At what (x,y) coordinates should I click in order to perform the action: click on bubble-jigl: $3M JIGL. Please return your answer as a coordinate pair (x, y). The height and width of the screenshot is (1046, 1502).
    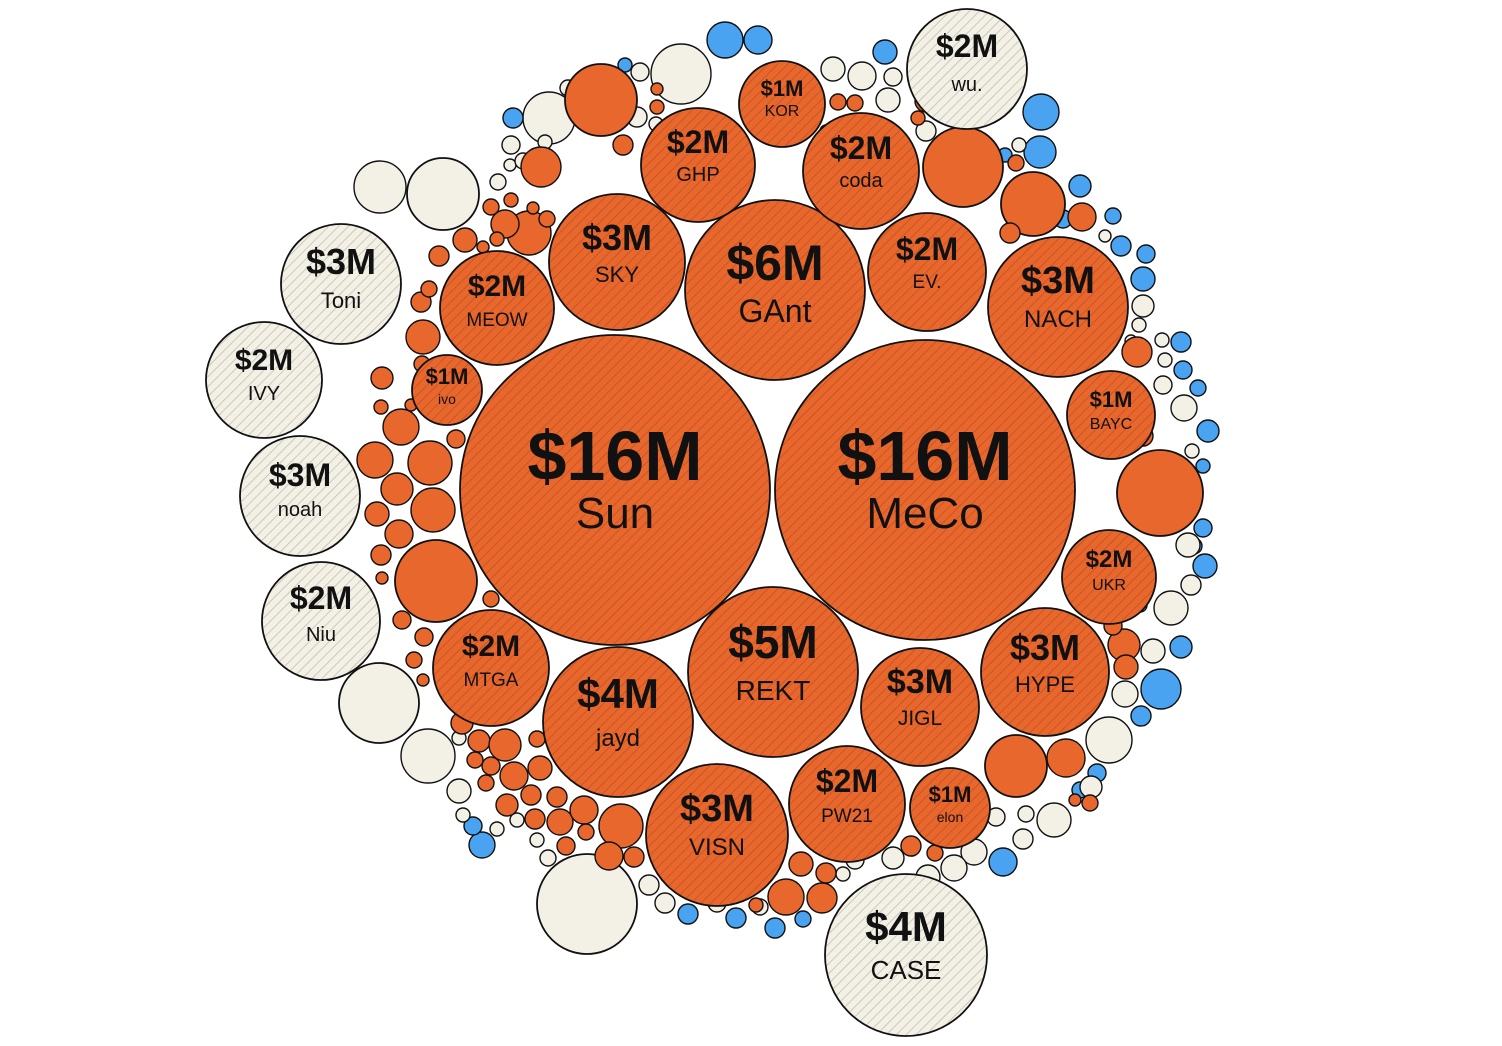
    Looking at the image, I should click on (920, 707).